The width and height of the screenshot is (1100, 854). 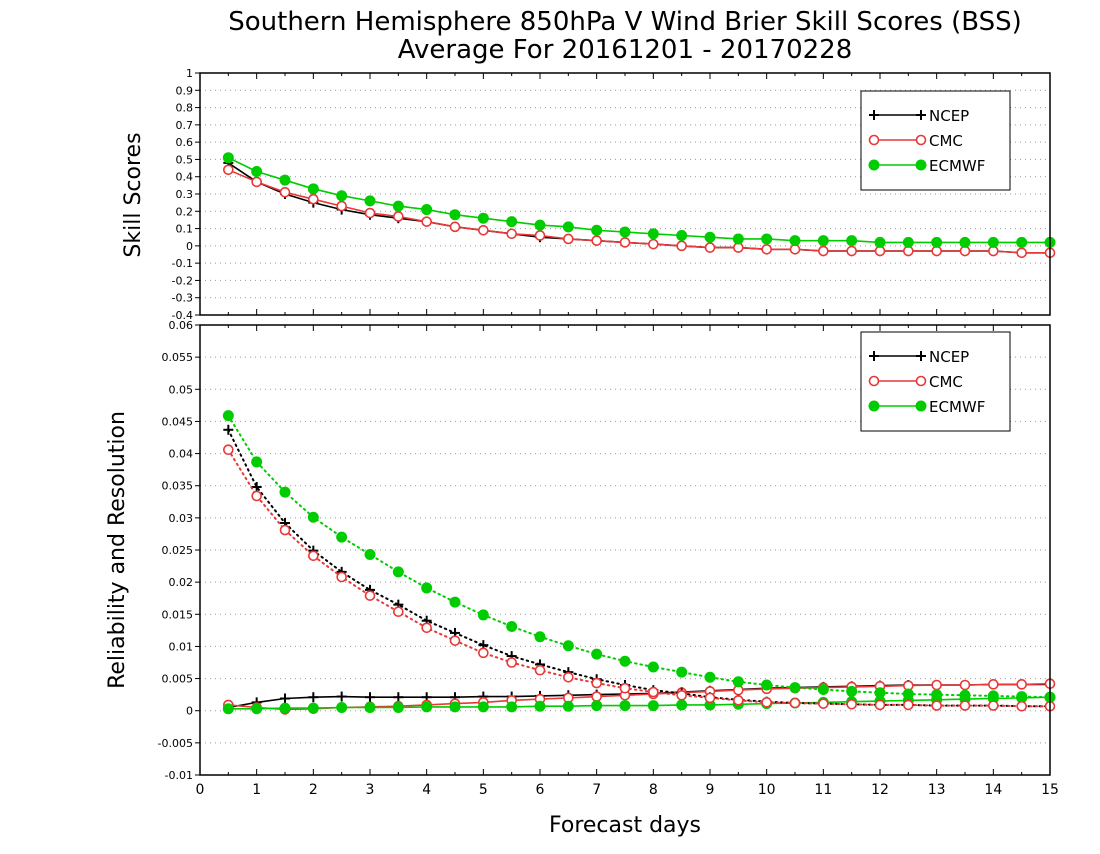 What do you see at coordinates (710, 790) in the screenshot?
I see `x-tick-label: 9` at bounding box center [710, 790].